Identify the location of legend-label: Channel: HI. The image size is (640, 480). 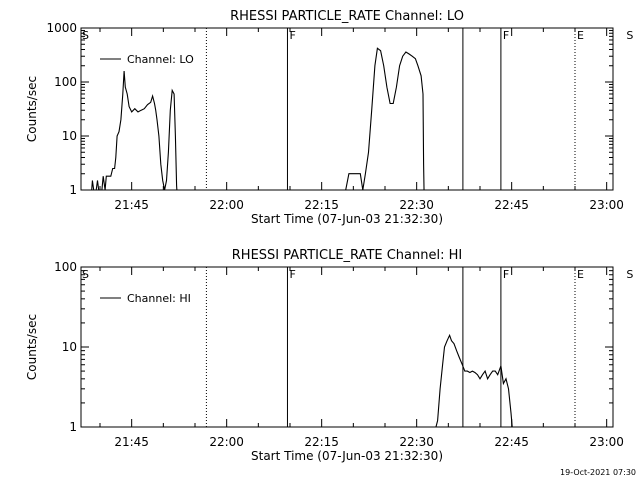
(159, 298).